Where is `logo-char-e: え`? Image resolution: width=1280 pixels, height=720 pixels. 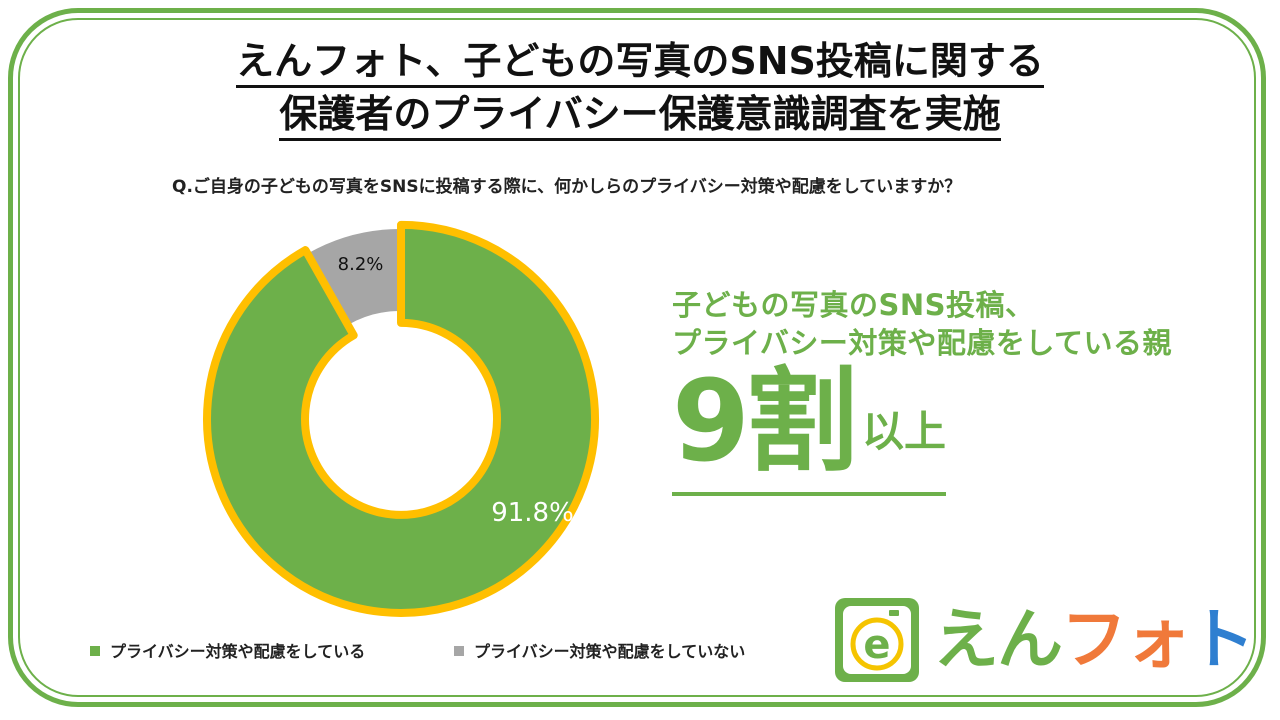
logo-char-e: え is located at coordinates (966, 639).